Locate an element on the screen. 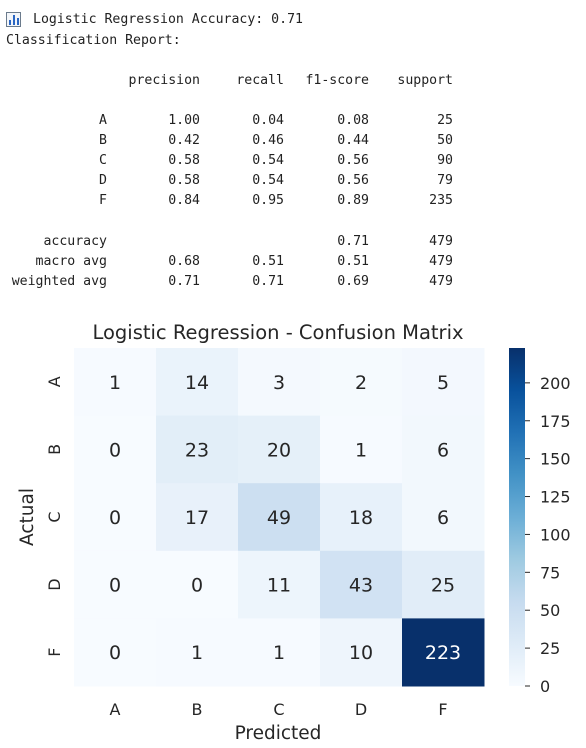  x-tick-label: C is located at coordinates (278, 709).